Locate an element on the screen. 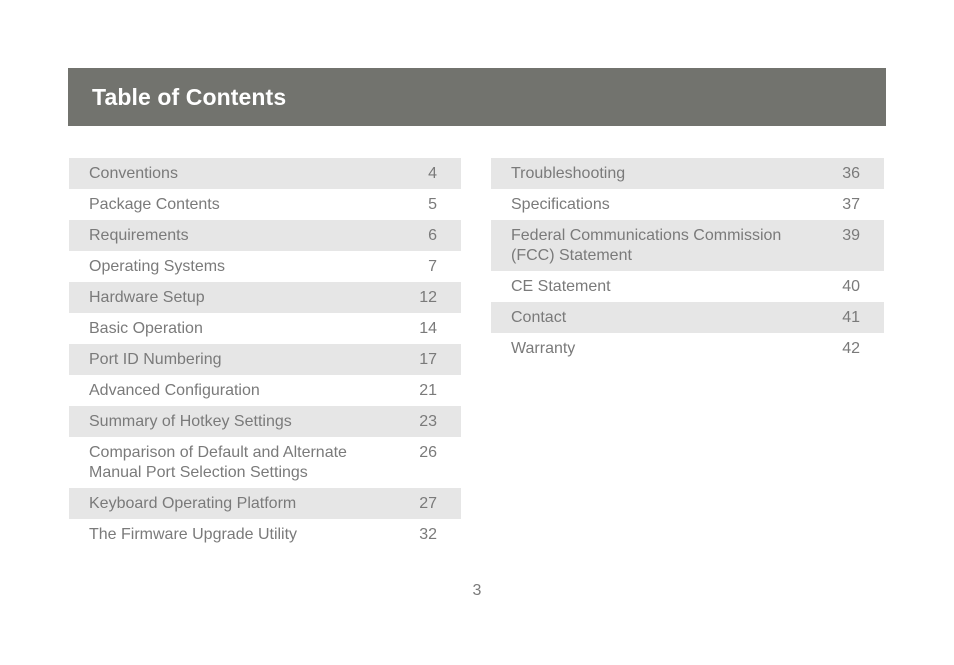  toc-entry: Keyboard Operating Platform 27 is located at coordinates (265, 503).